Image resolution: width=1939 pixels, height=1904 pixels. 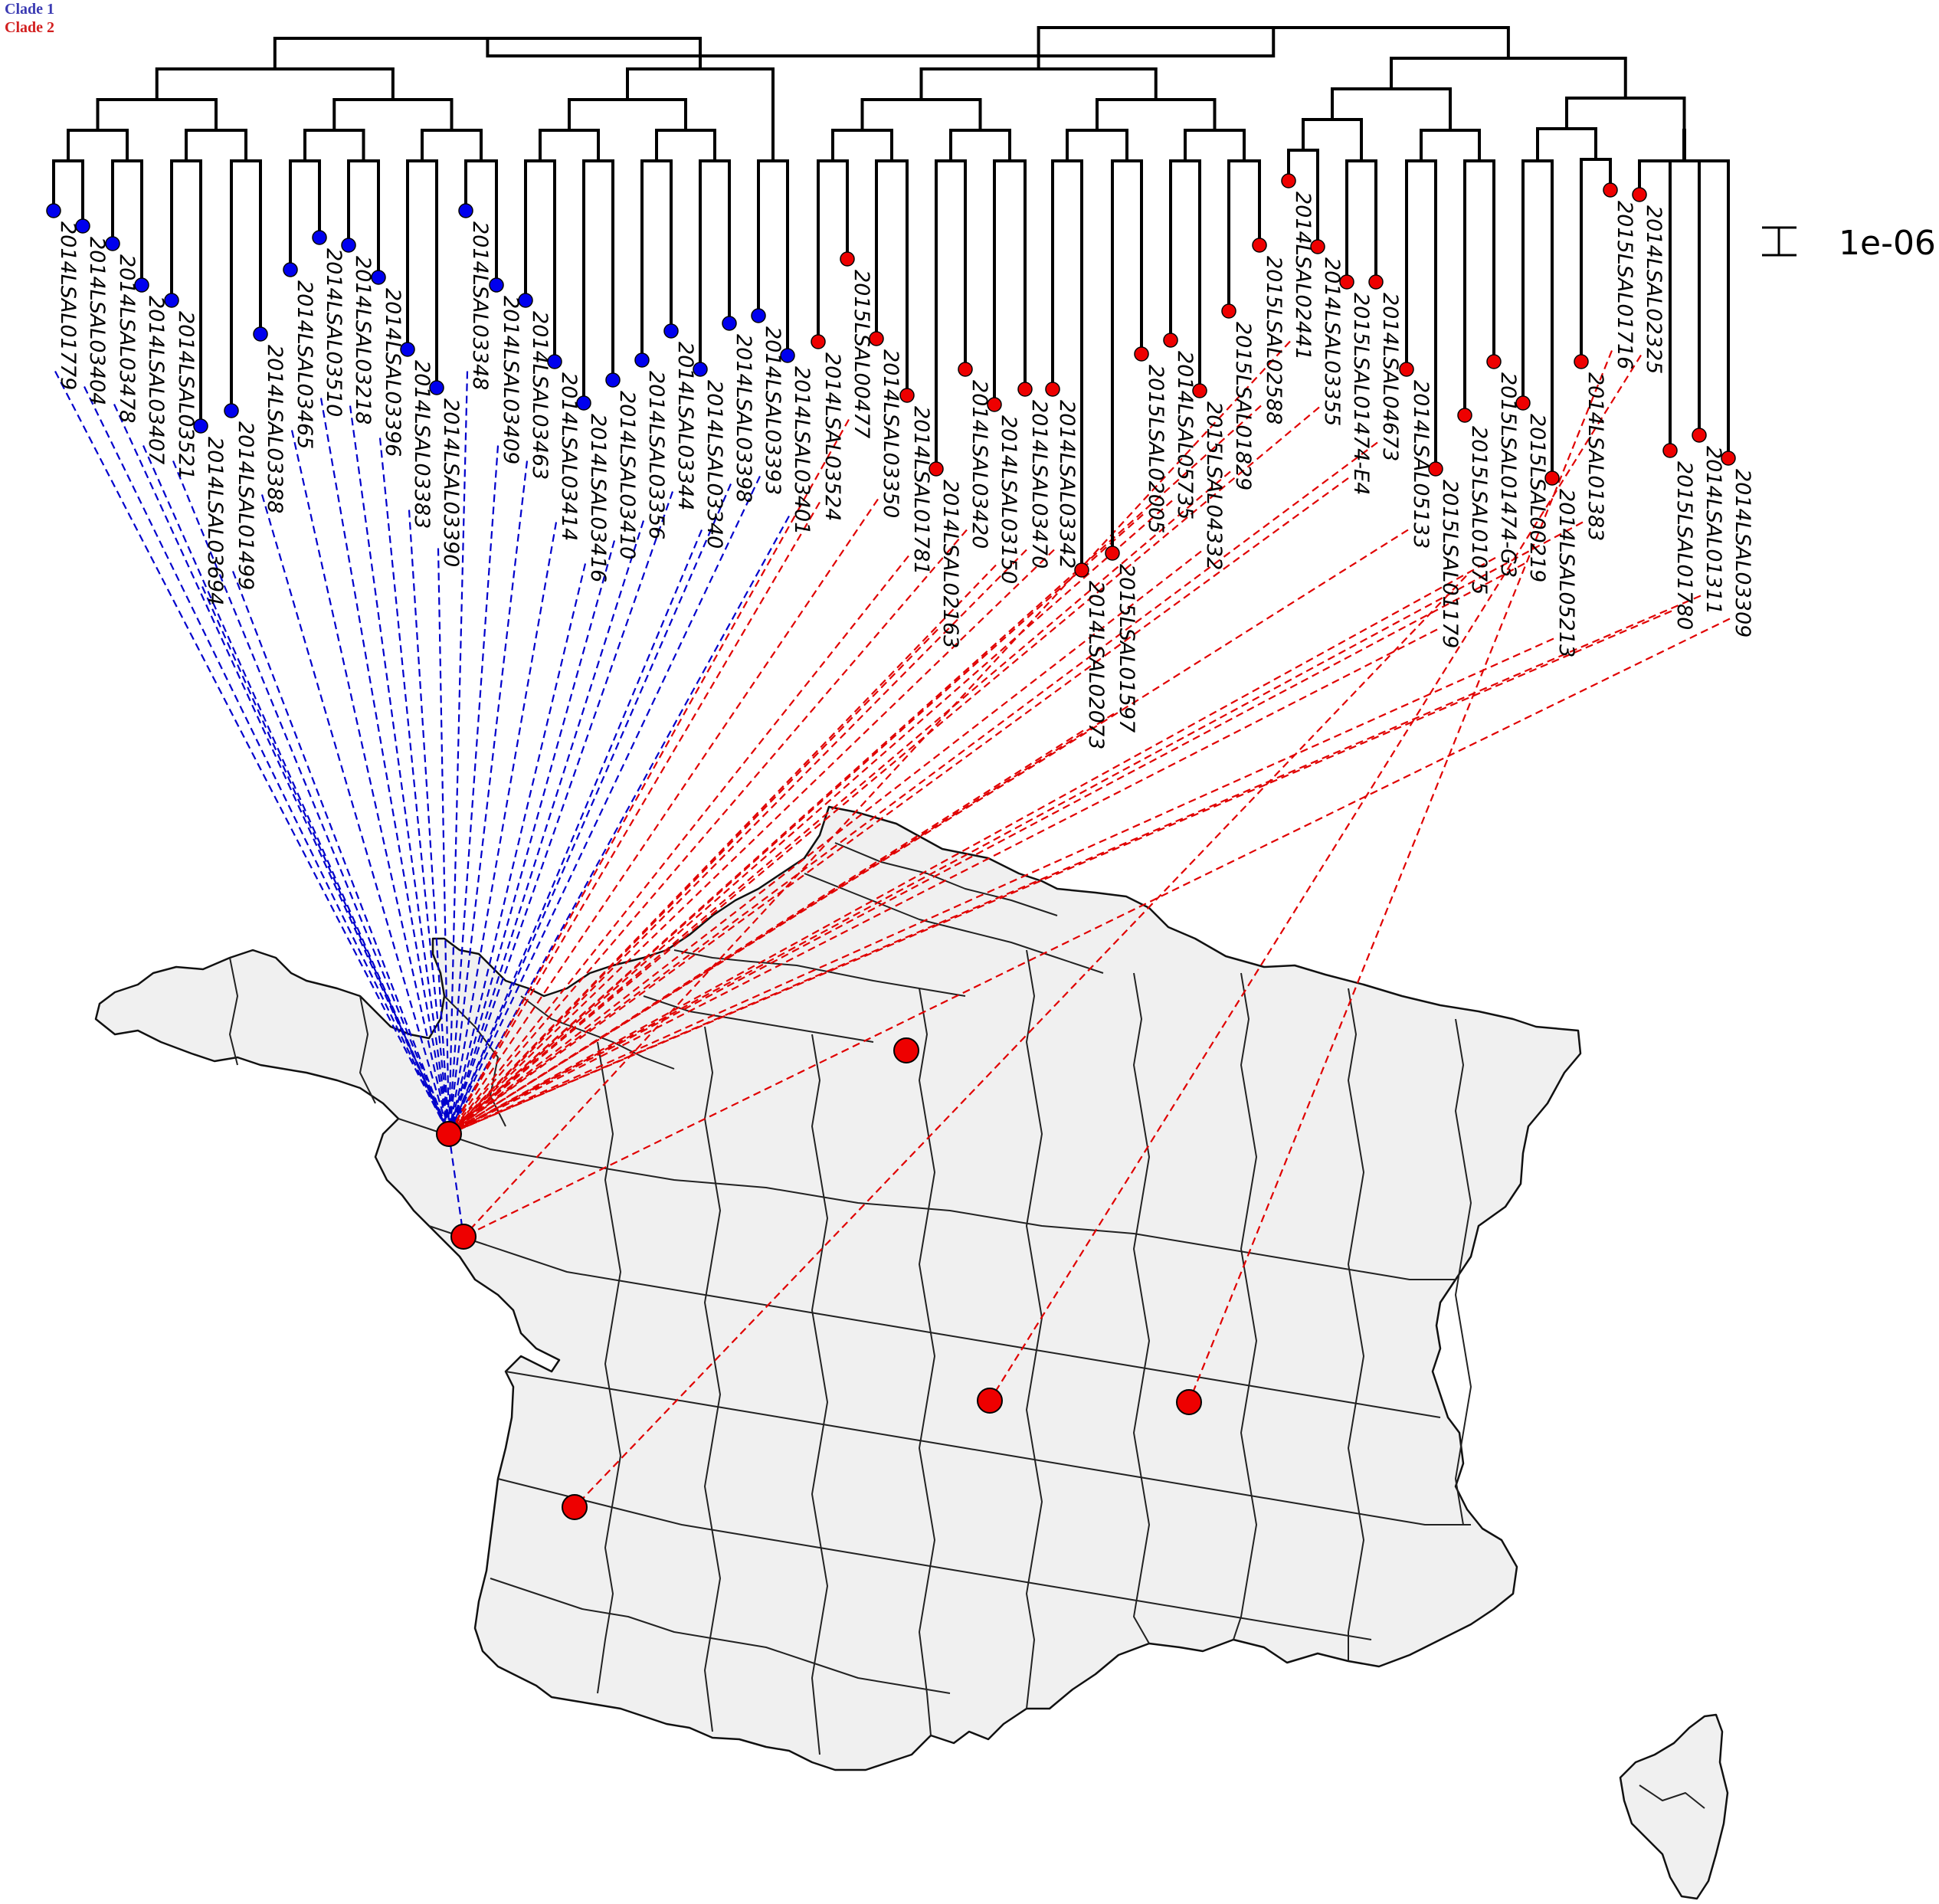 What do you see at coordinates (950, 564) in the screenshot?
I see `tip-label: 2014LSAL02163` at bounding box center [950, 564].